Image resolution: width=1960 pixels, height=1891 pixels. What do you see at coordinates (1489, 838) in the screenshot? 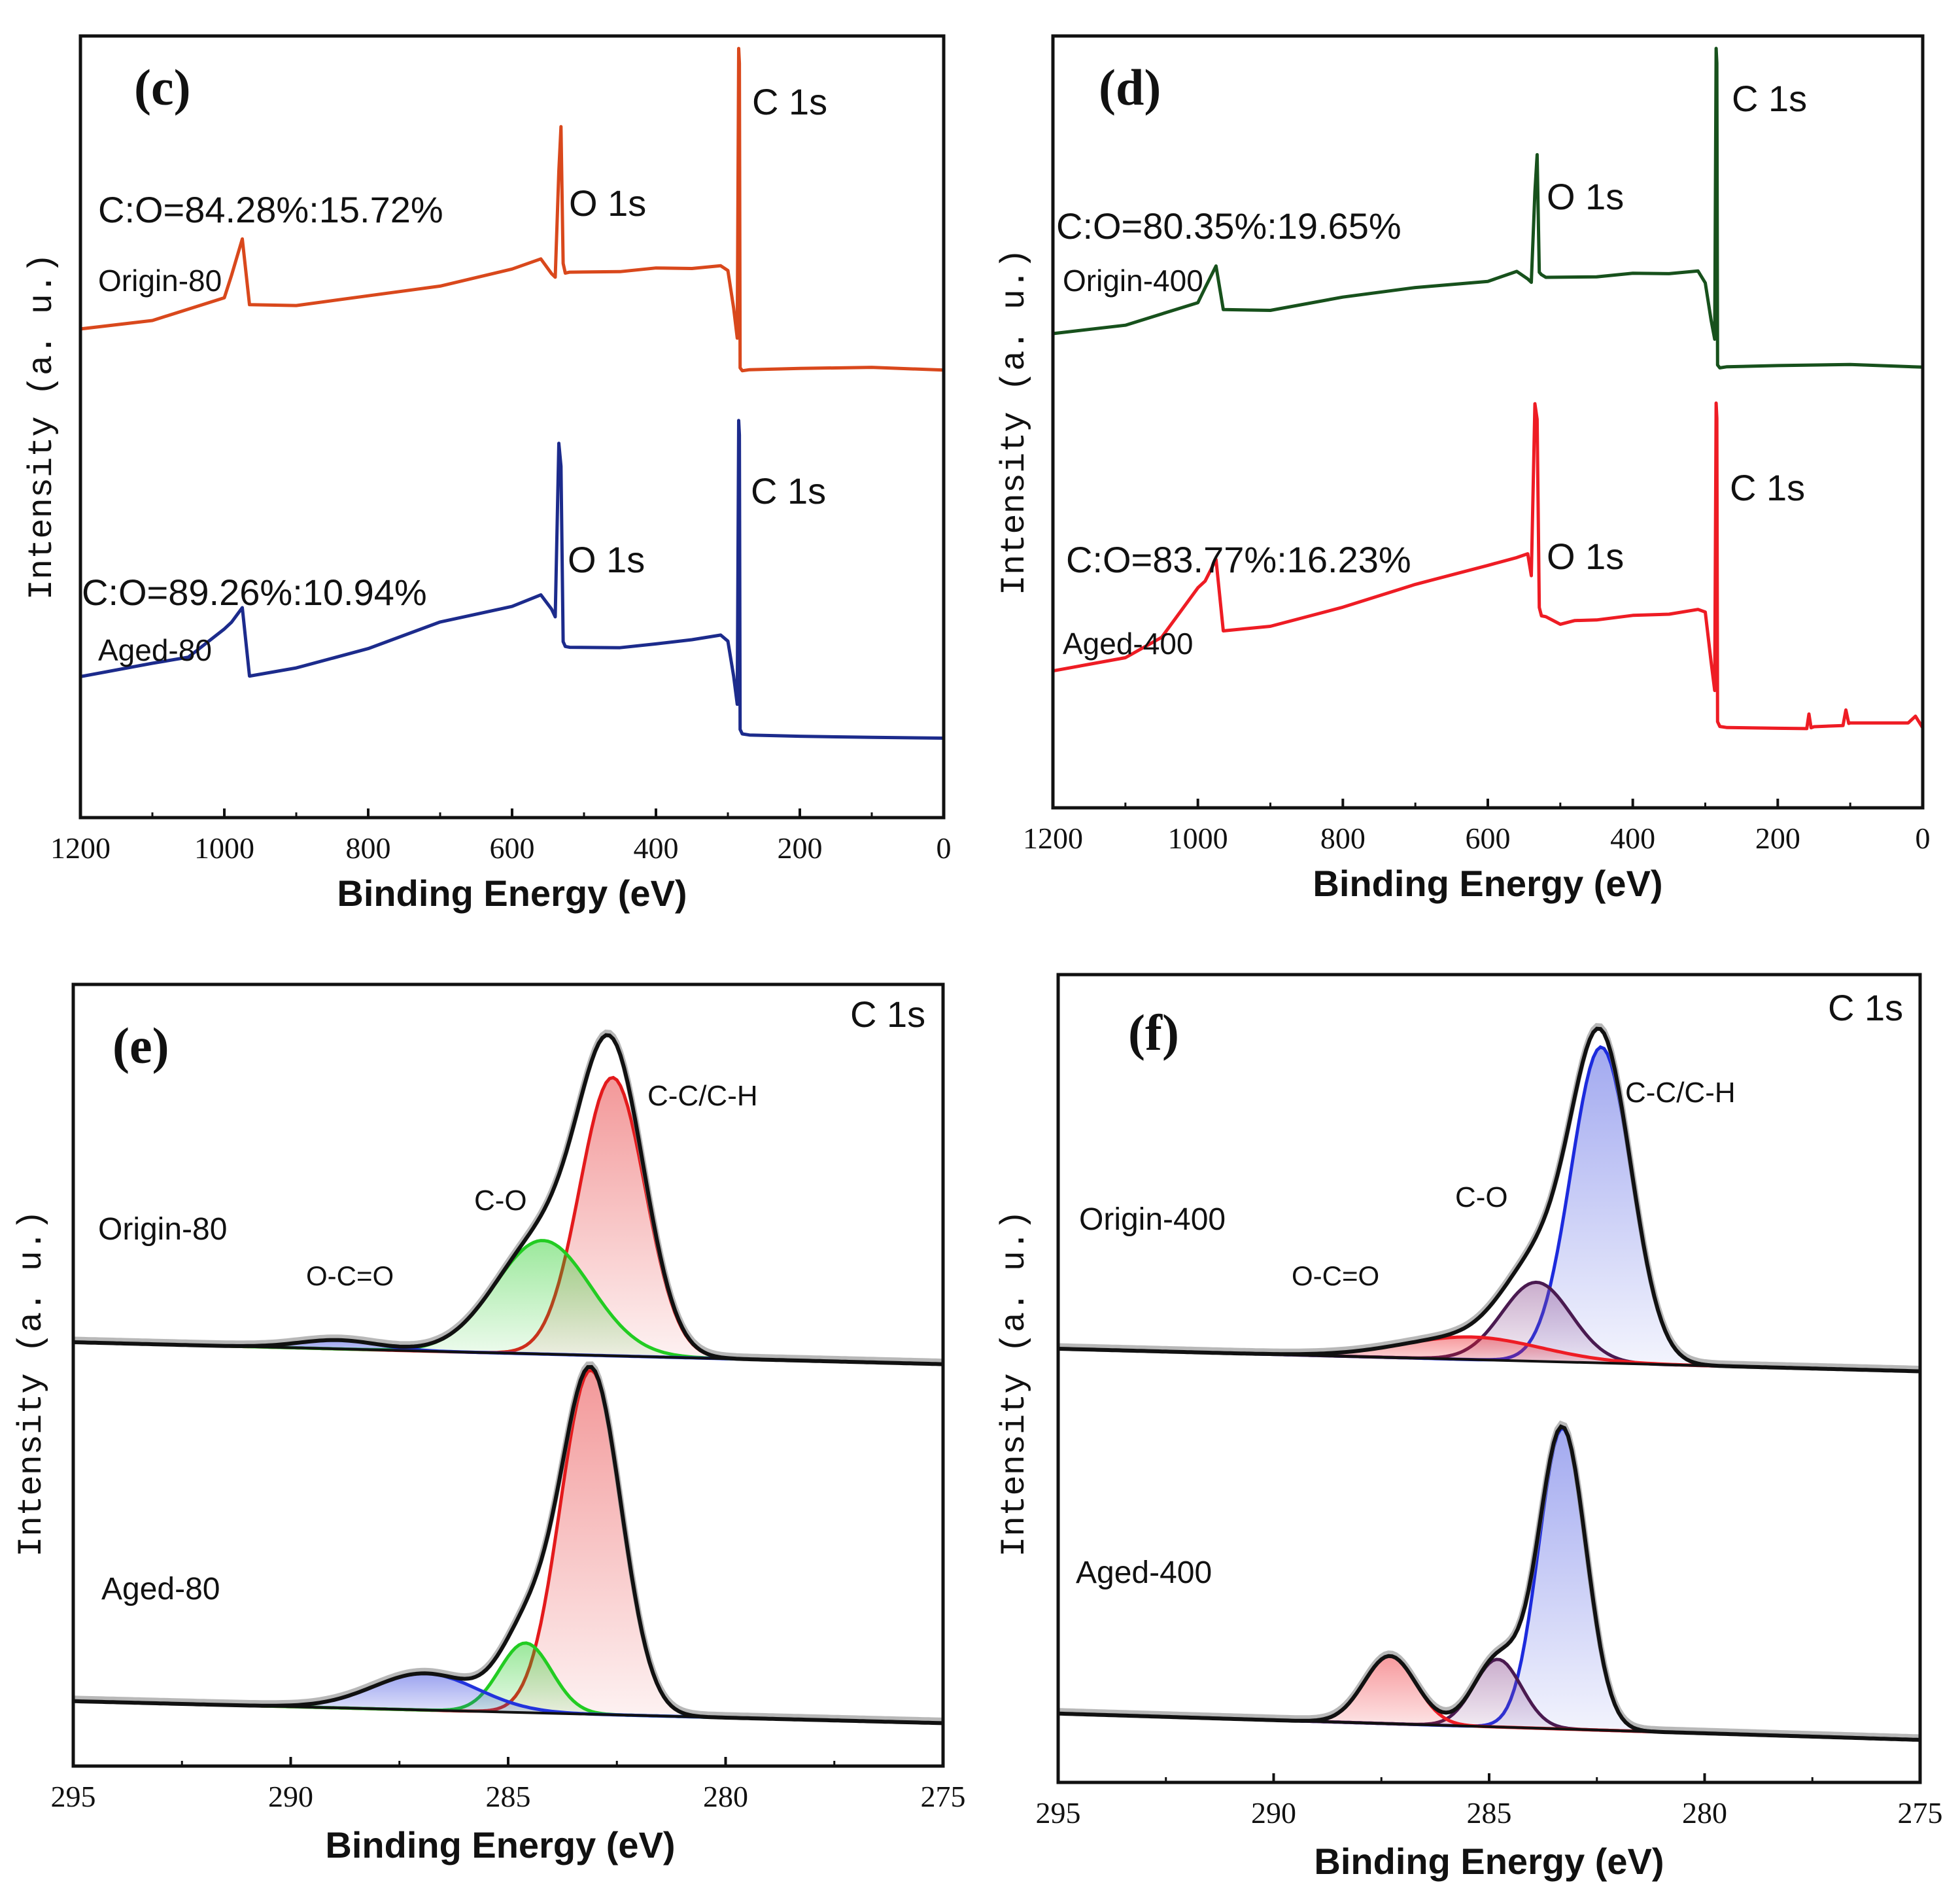
I see `panel-d-x-tick-label-600: 600` at bounding box center [1489, 838].